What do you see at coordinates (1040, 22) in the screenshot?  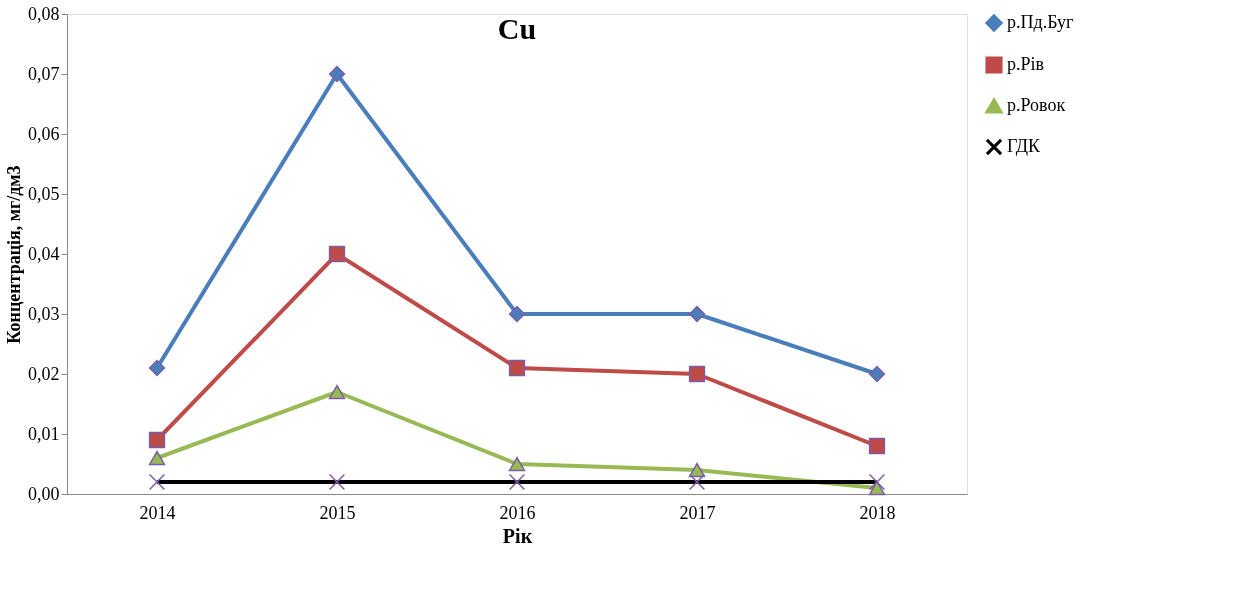 I see `legend-label: р.Пд.Буг` at bounding box center [1040, 22].